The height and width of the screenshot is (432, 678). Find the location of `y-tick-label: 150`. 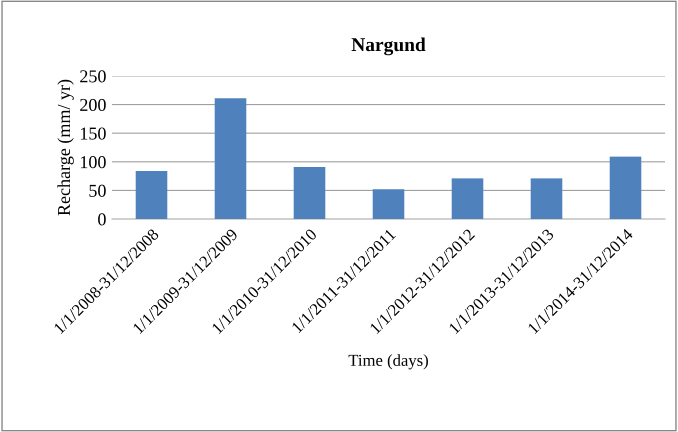

y-tick-label: 150 is located at coordinates (93, 133).